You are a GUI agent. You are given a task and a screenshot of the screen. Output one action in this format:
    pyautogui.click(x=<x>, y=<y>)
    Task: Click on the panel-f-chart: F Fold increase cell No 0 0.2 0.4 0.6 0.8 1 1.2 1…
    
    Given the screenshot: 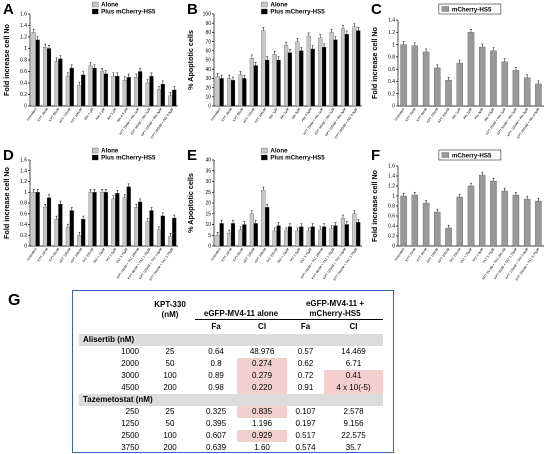 What is the action you would take?
    pyautogui.click(x=457, y=214)
    